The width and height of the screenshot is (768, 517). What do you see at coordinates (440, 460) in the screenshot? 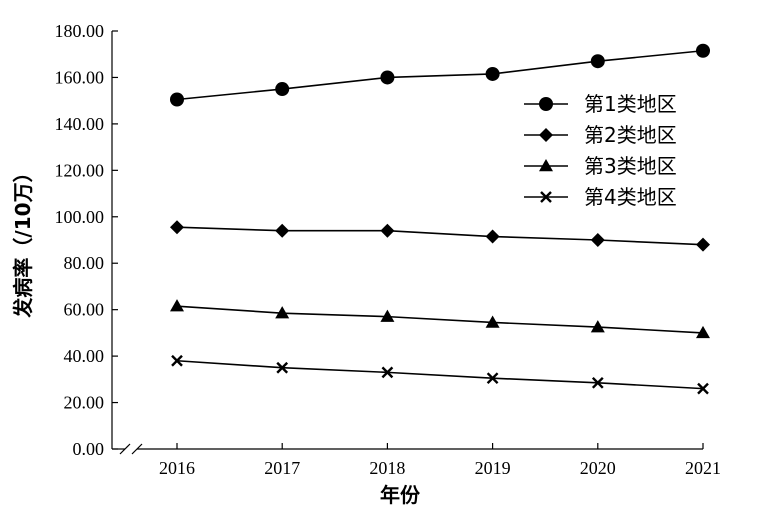
I see `x-axis-ticks: 2016 2017 2018 2019 2020 2021` at bounding box center [440, 460].